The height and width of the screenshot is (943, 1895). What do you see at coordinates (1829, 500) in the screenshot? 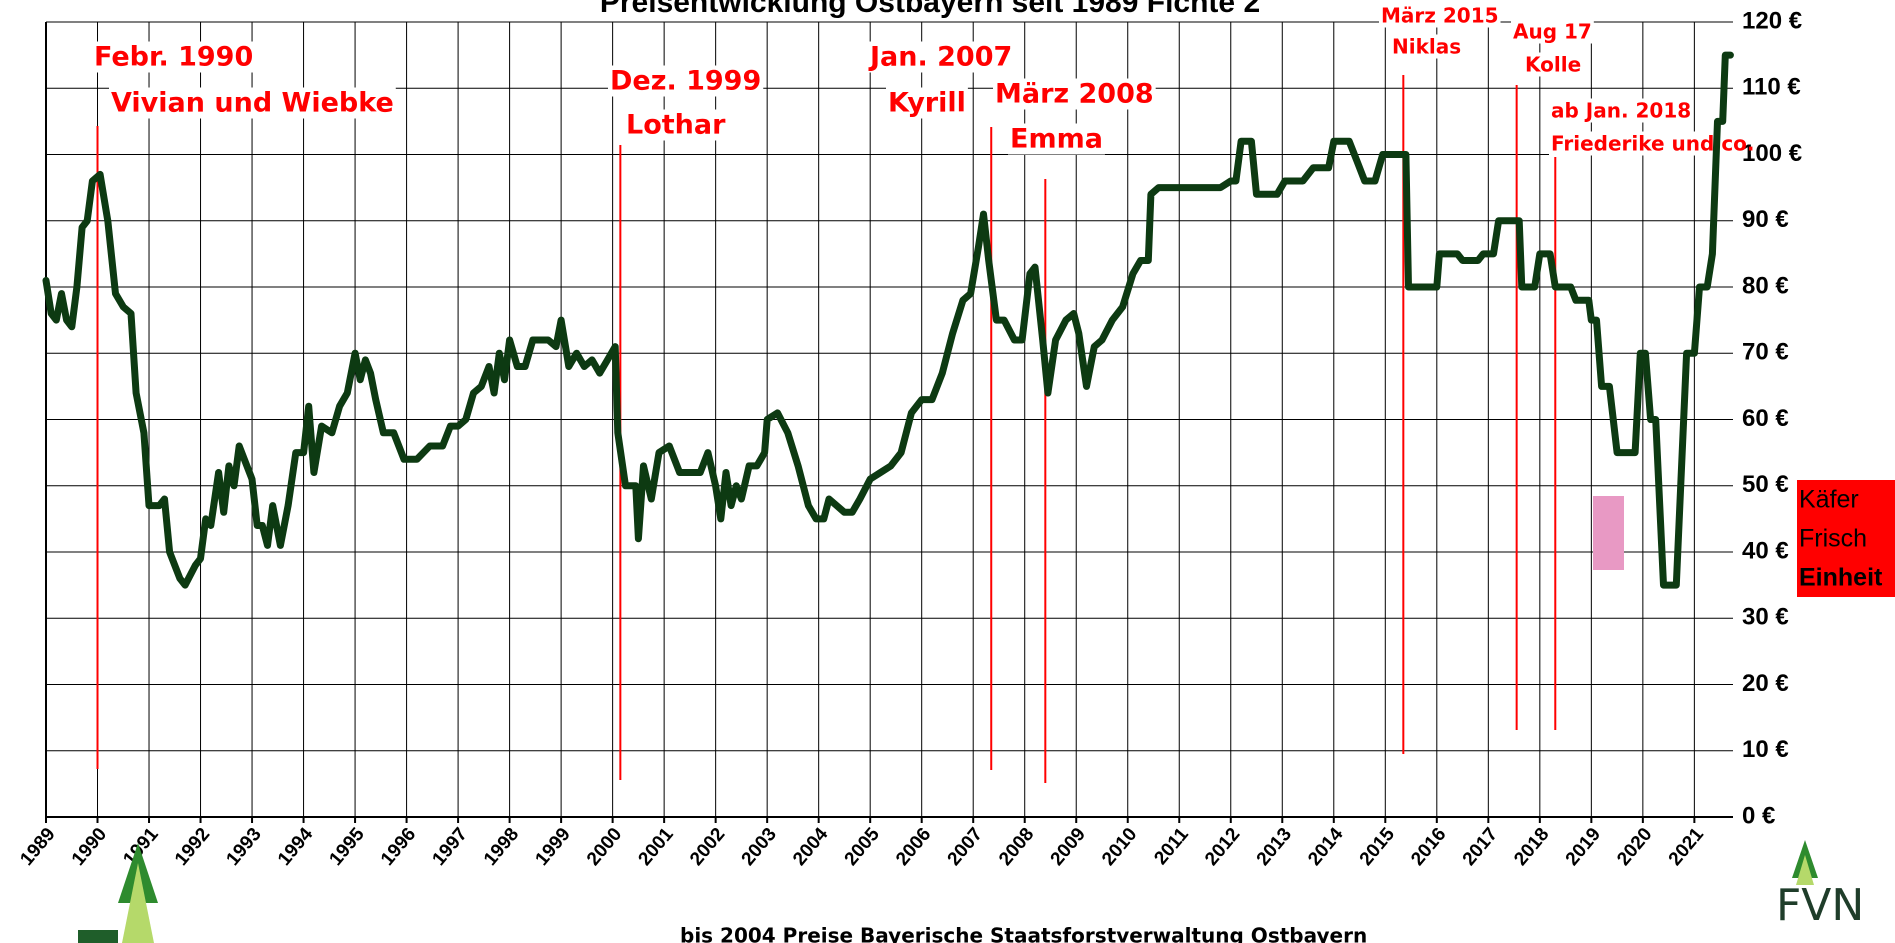
I see `legend-text: Käfer` at bounding box center [1829, 500].